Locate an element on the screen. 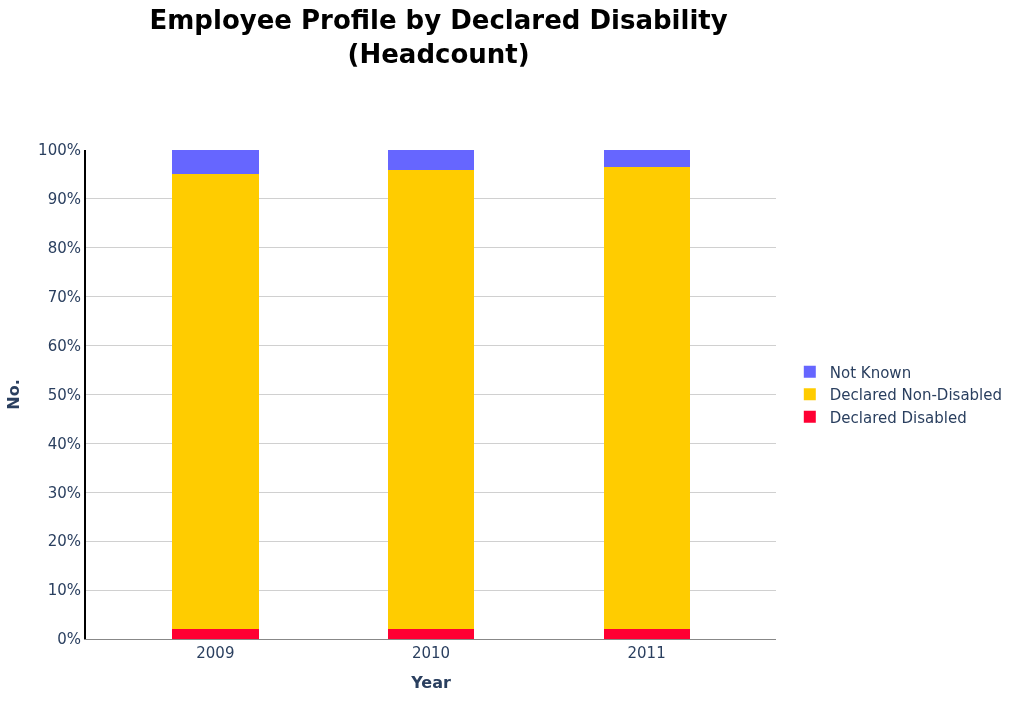 This screenshot has height=719, width=1020. y-tick-label: 30% is located at coordinates (64, 492).